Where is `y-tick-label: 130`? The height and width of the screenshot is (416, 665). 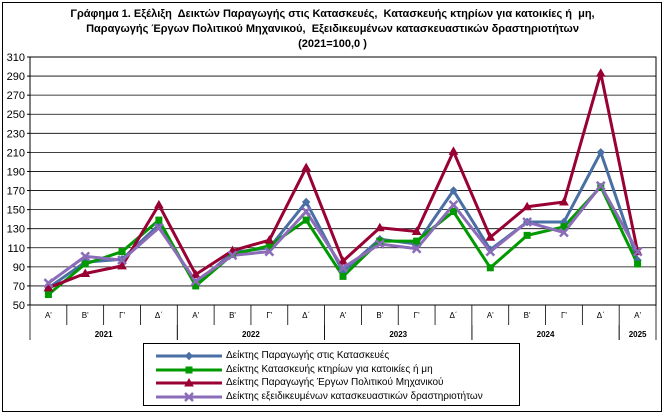 y-tick-label: 130 is located at coordinates (16, 230).